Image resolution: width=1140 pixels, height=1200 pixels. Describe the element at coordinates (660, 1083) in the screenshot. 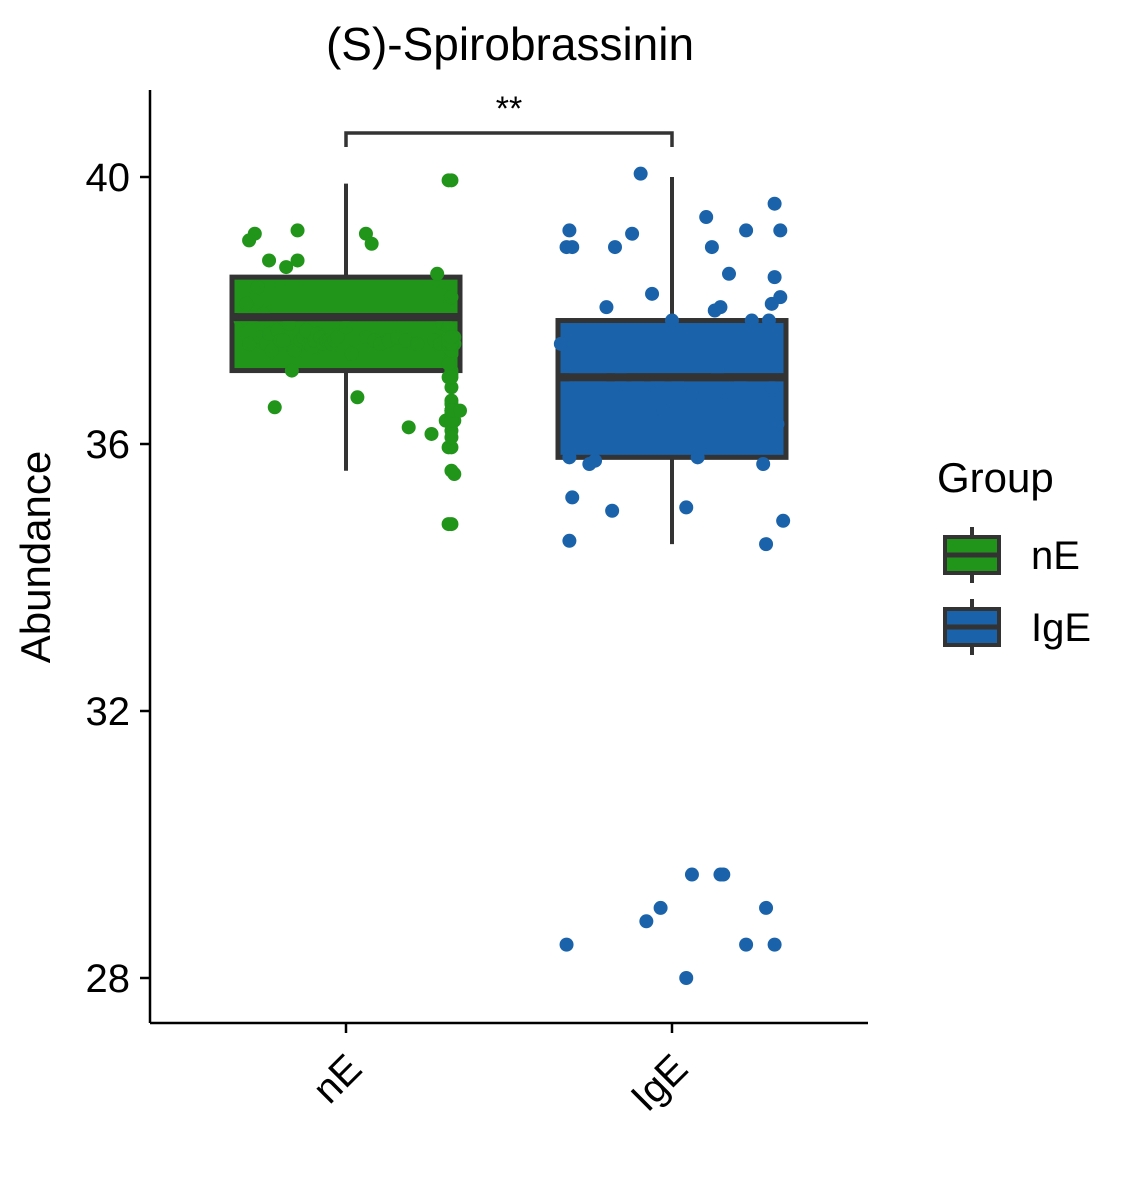

I see `x-tick-label-IgE: IgE` at that location.